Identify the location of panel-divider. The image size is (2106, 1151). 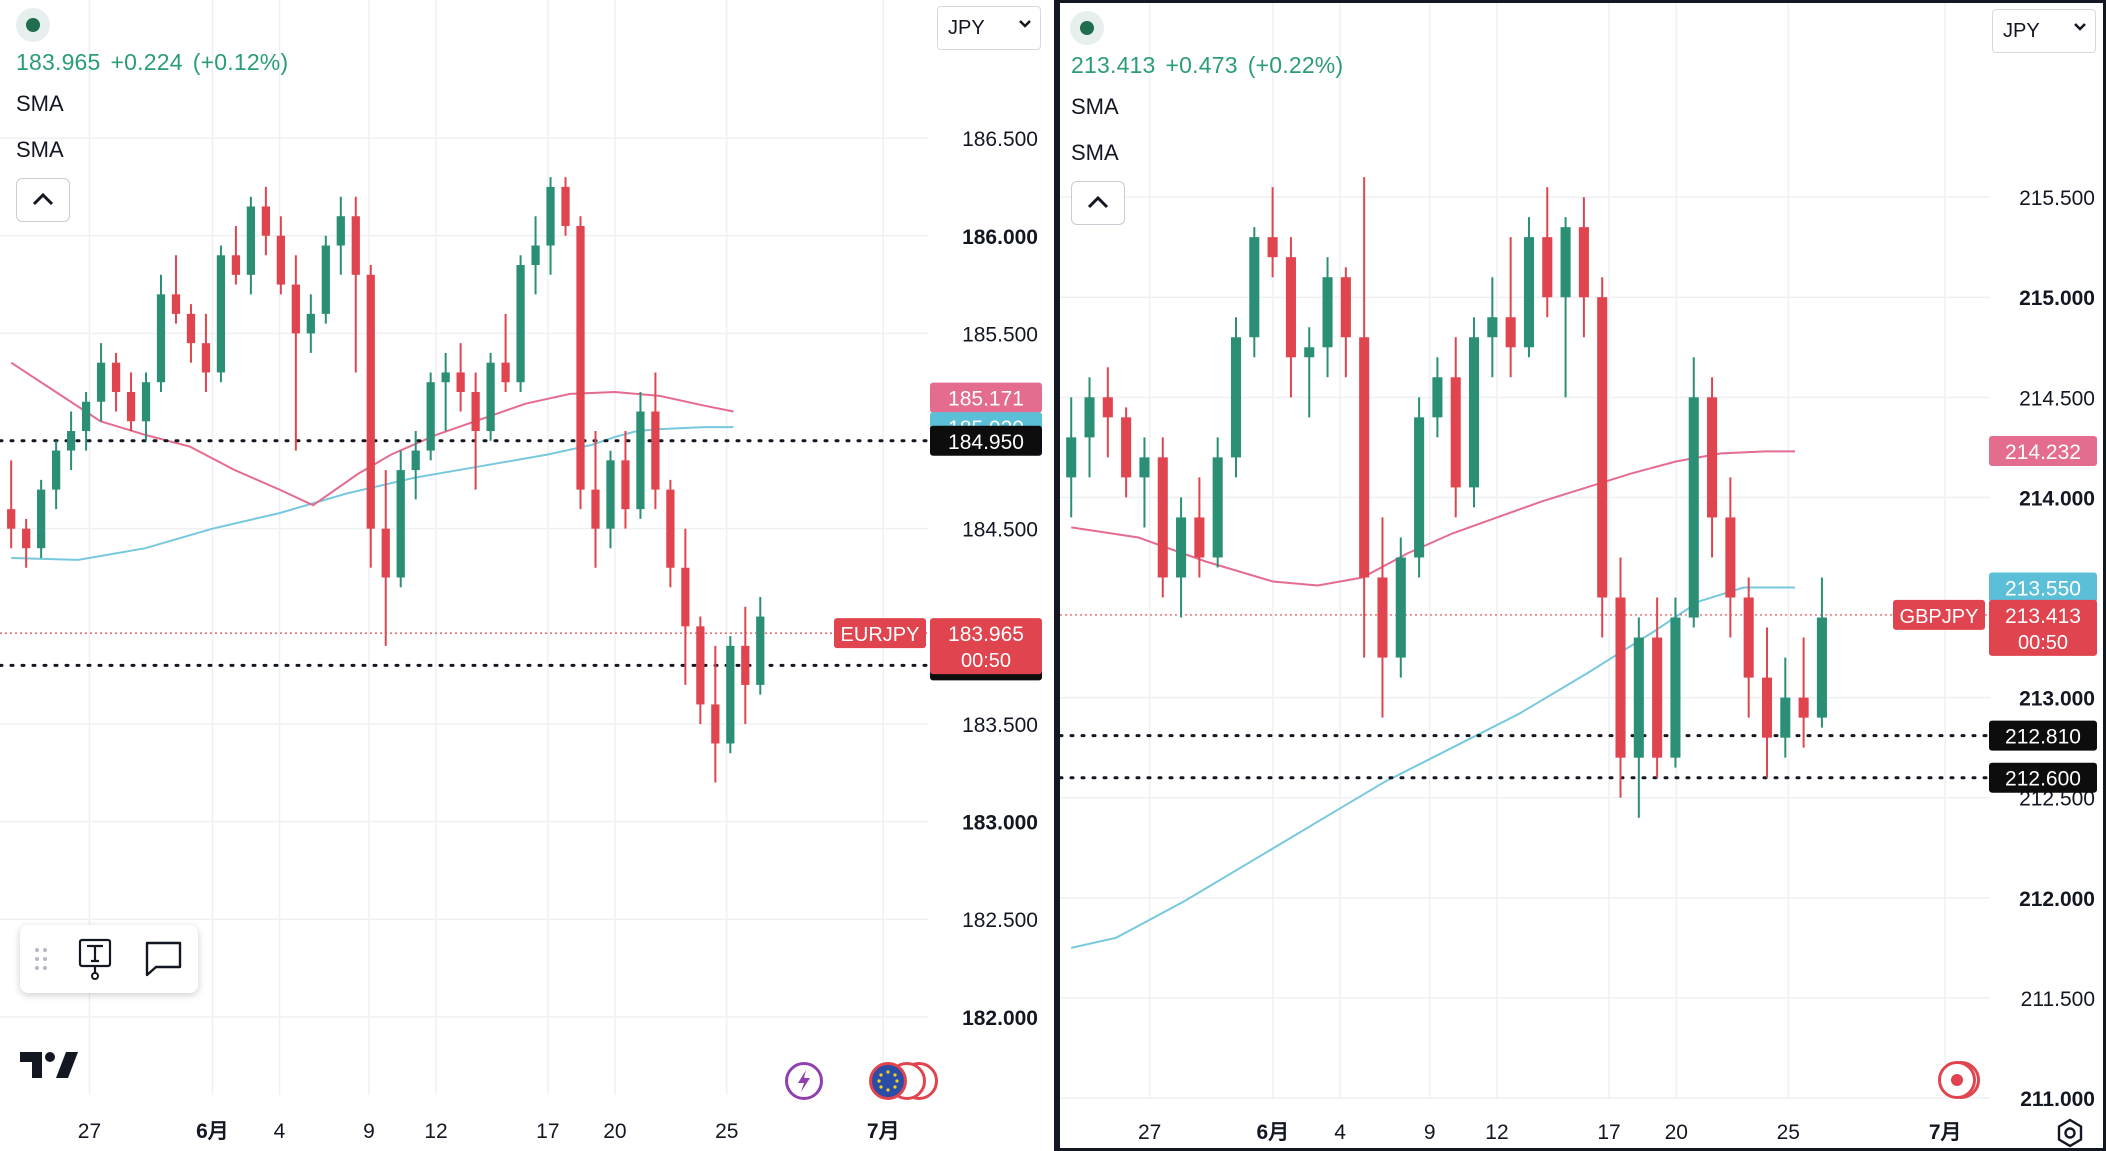
(1055, 575).